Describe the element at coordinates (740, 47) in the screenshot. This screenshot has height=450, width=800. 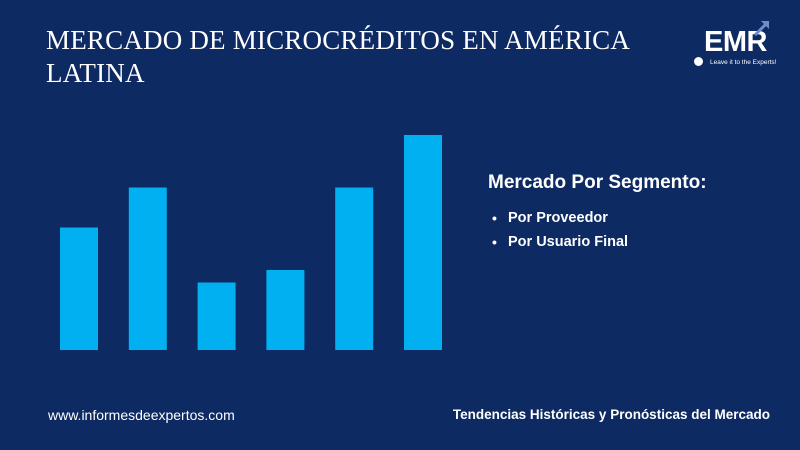
I see `emr-logo: EMR Leave it to the Experts!` at that location.